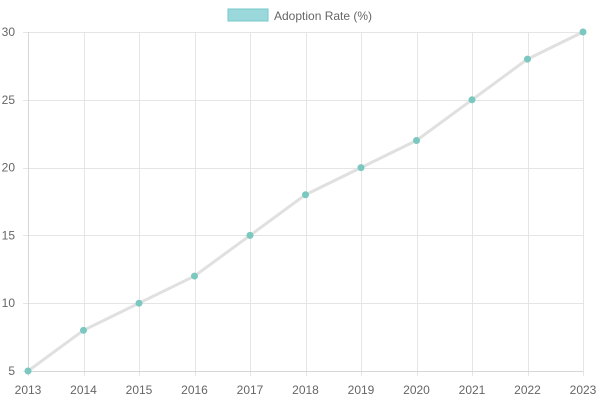  Describe the element at coordinates (9, 100) in the screenshot. I see `y-axis-tick-label: 25` at that location.